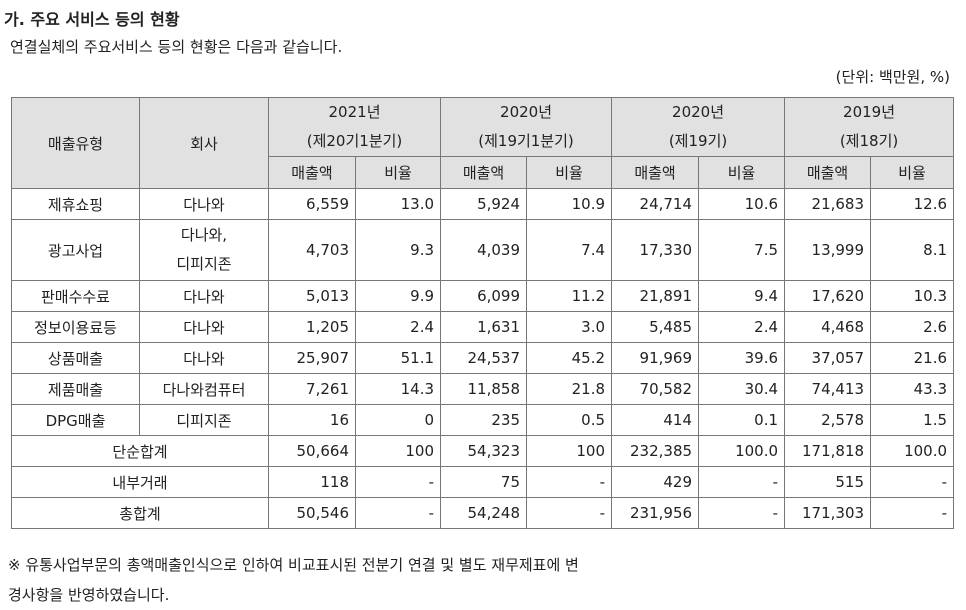  What do you see at coordinates (655, 389) in the screenshot?
I see `sales-cell: 70,582` at bounding box center [655, 389].